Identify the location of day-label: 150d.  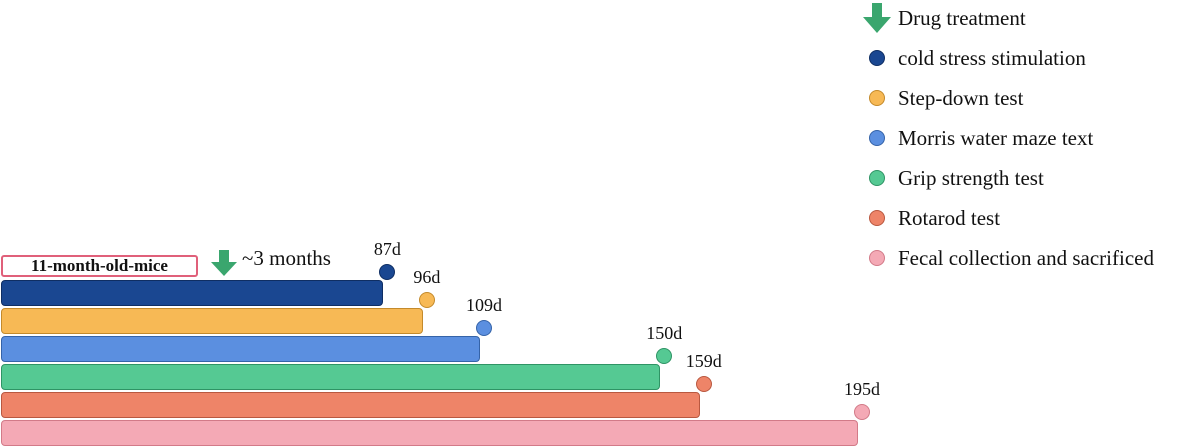
(664, 333).